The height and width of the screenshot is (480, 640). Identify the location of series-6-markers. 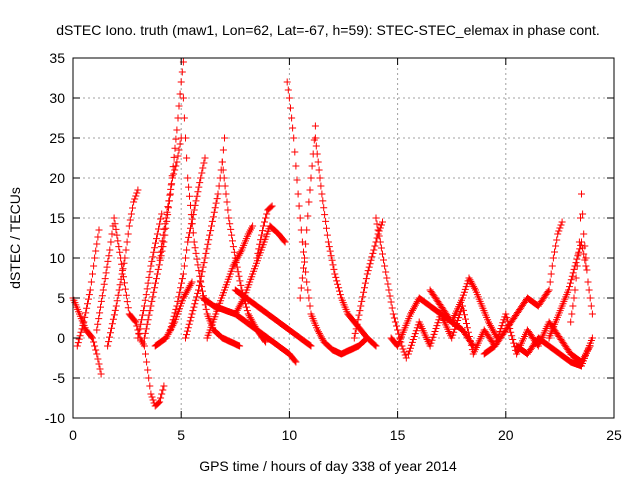
(163, 200).